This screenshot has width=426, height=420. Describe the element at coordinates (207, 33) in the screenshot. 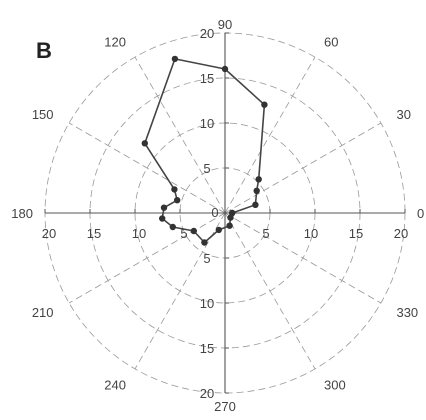

I see `radial-tick-up-20: 20` at that location.